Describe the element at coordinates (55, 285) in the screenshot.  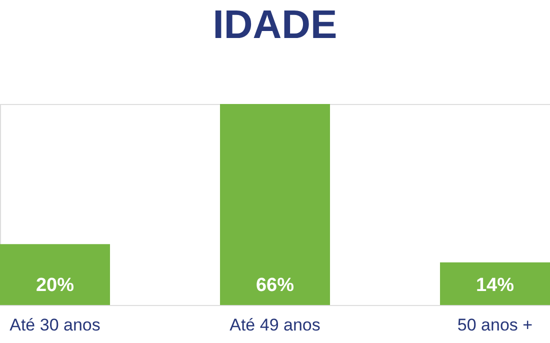
I see `data-label: 20%` at that location.